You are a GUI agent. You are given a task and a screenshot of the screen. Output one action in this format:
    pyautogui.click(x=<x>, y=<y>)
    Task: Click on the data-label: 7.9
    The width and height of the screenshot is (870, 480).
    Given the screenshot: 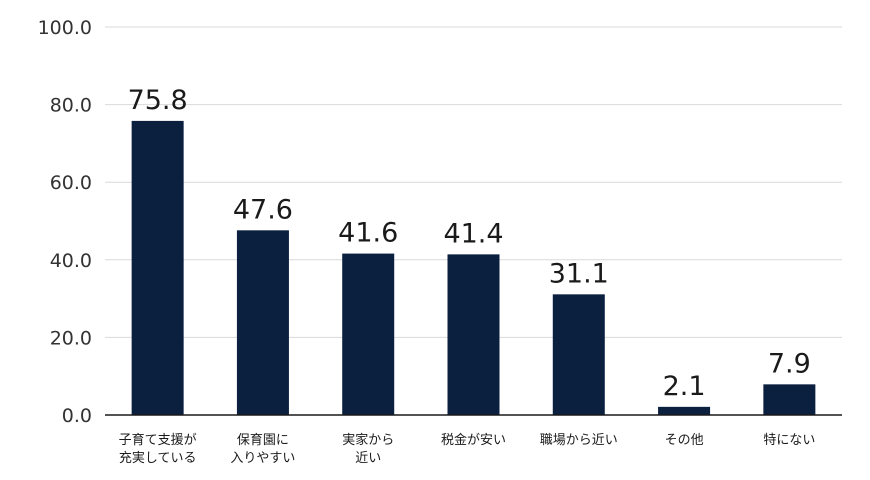 What is the action you would take?
    pyautogui.click(x=789, y=363)
    